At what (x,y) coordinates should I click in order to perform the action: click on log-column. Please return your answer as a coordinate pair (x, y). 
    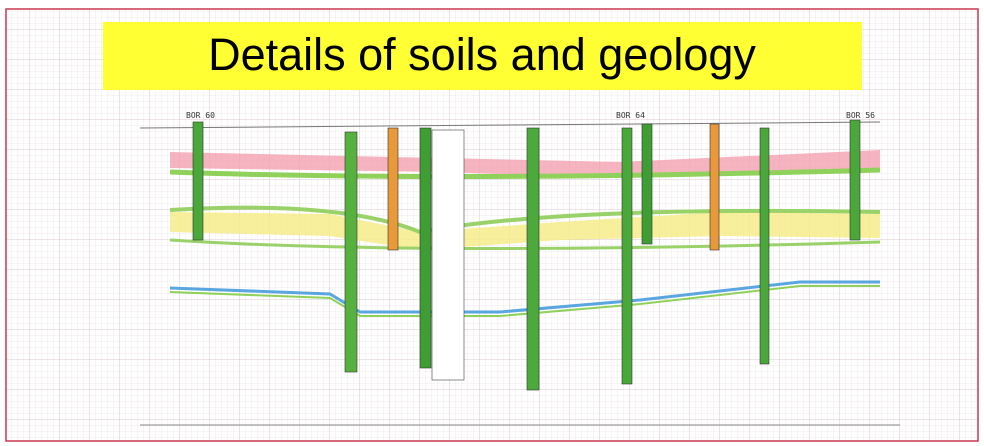
    Looking at the image, I should click on (448, 255).